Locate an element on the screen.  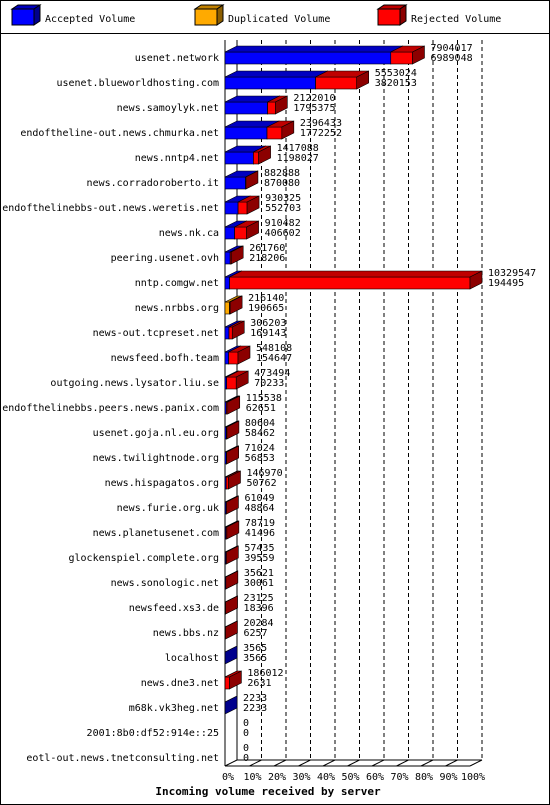
value-label: 10329547 is located at coordinates (512, 273).